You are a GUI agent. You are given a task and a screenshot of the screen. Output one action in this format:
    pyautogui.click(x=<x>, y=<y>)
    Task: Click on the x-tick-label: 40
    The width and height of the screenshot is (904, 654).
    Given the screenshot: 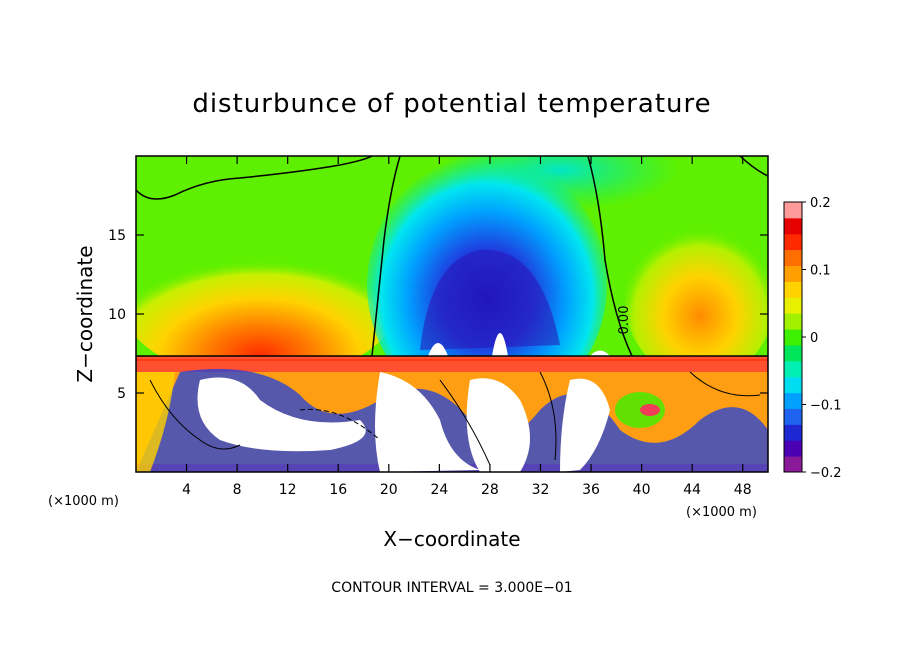 What is the action you would take?
    pyautogui.click(x=642, y=490)
    